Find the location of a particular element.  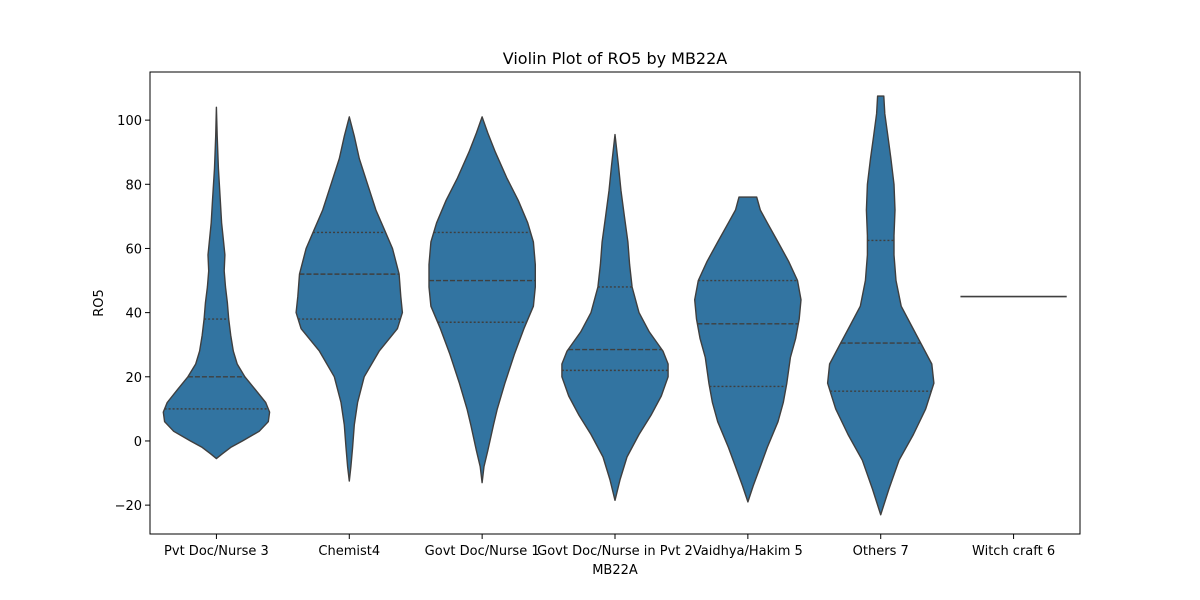

x-tick-label: Vaidhya/Hakim 5 is located at coordinates (748, 551).